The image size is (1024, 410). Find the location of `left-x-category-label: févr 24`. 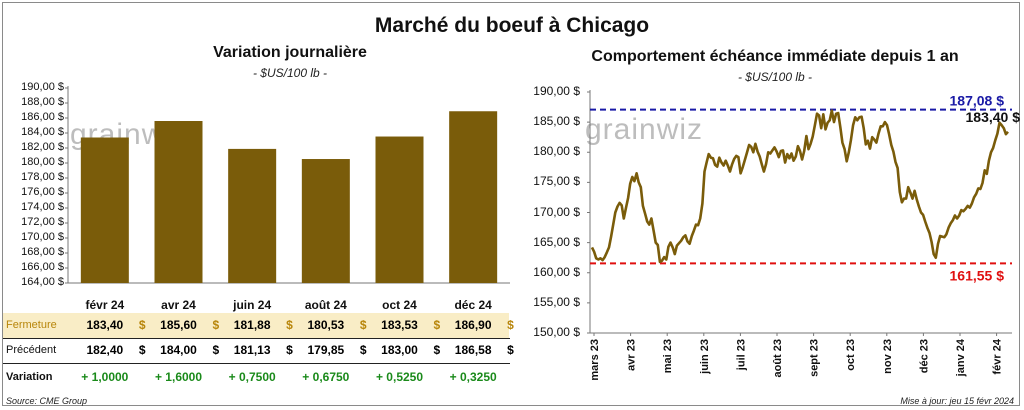

left-x-category-label: févr 24 is located at coordinates (105, 305).